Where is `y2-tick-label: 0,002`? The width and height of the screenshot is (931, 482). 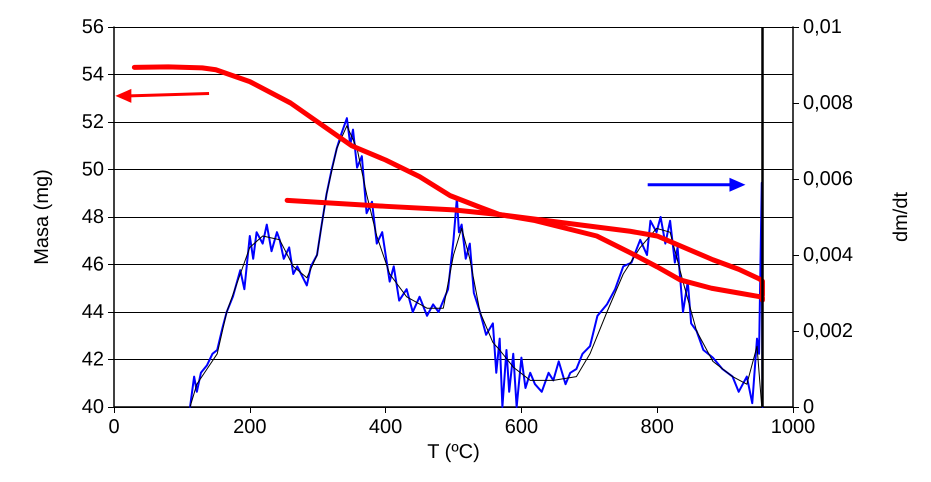
y2-tick-label: 0,002 is located at coordinates (828, 331).